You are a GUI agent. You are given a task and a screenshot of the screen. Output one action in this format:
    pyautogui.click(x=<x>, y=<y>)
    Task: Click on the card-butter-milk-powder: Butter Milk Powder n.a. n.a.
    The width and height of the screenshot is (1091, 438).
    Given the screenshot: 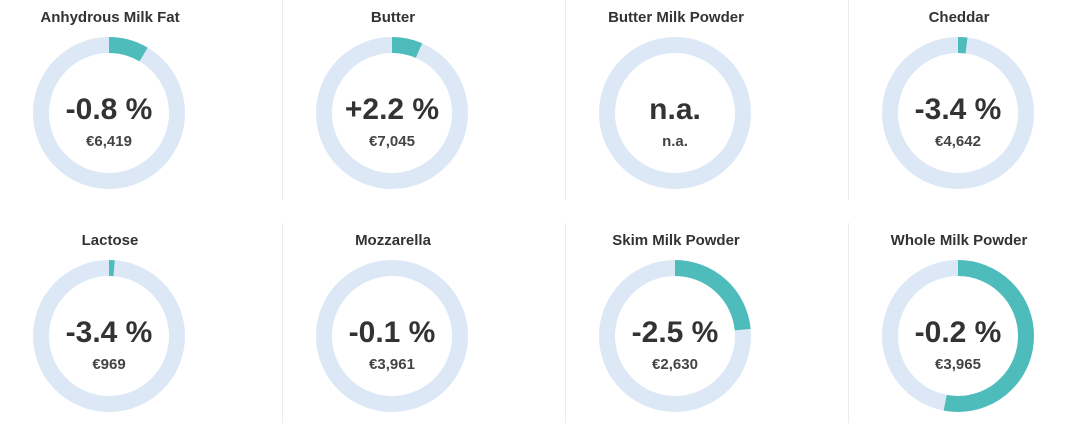 What is the action you would take?
    pyautogui.click(x=707, y=100)
    